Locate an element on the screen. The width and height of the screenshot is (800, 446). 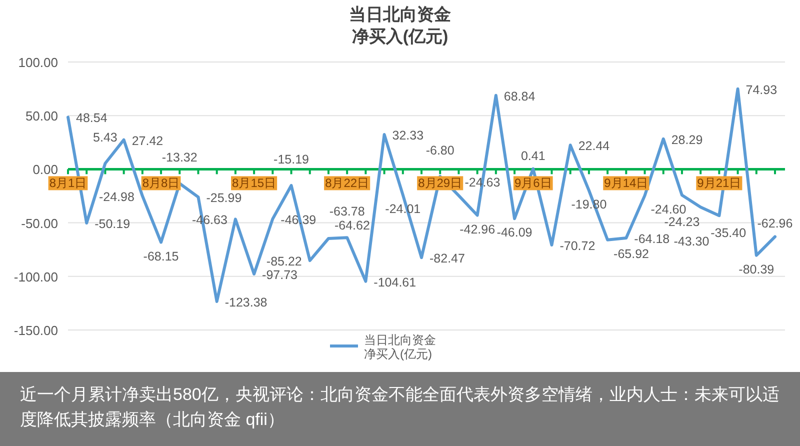
y-tick-label: -100.00 is located at coordinates (36, 276).